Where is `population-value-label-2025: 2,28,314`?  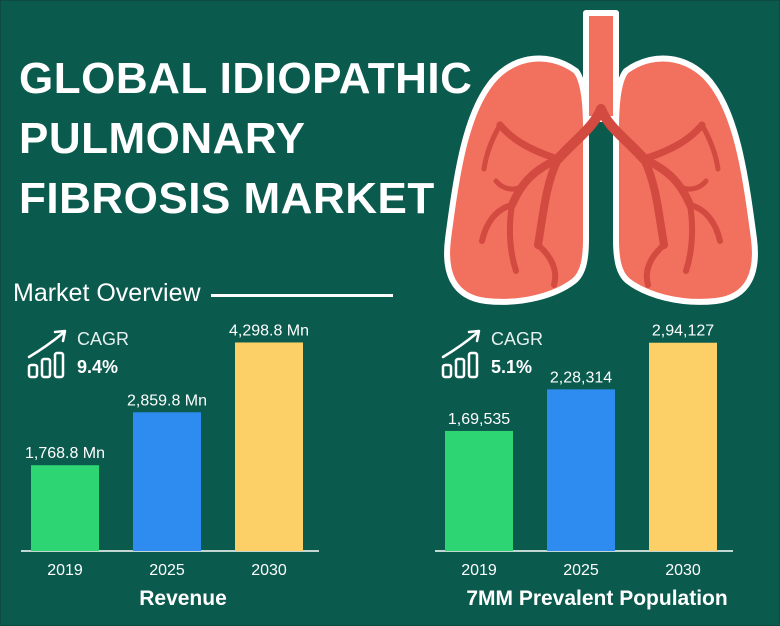
population-value-label-2025: 2,28,314 is located at coordinates (581, 377).